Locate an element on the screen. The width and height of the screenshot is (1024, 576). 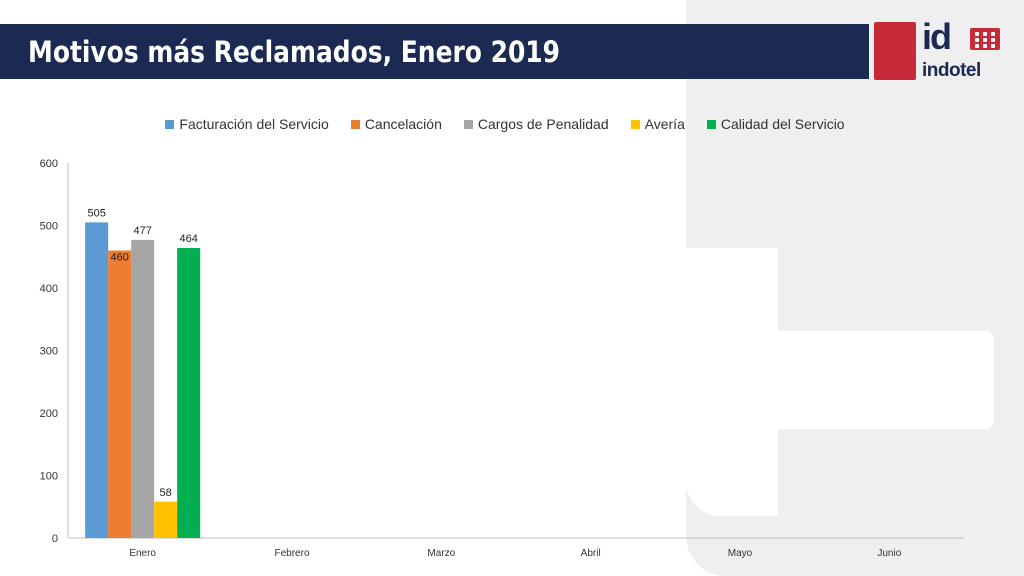
legend-item: Facturación del Servicio is located at coordinates (247, 124).